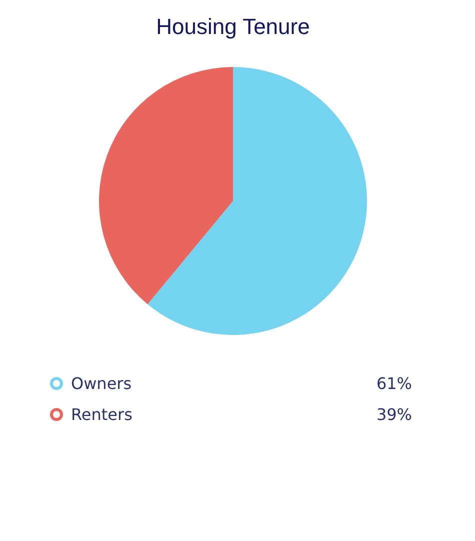 This screenshot has width=475, height=541. I want to click on data-label: 61%, so click(394, 383).